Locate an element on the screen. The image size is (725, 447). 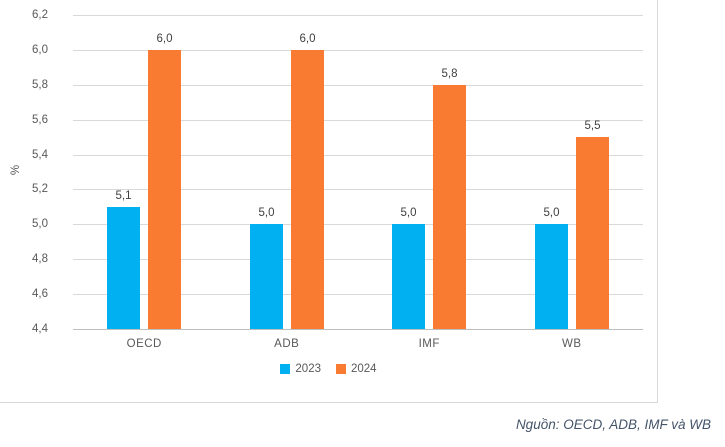
legend-label-2024: 2024 is located at coordinates (364, 369).